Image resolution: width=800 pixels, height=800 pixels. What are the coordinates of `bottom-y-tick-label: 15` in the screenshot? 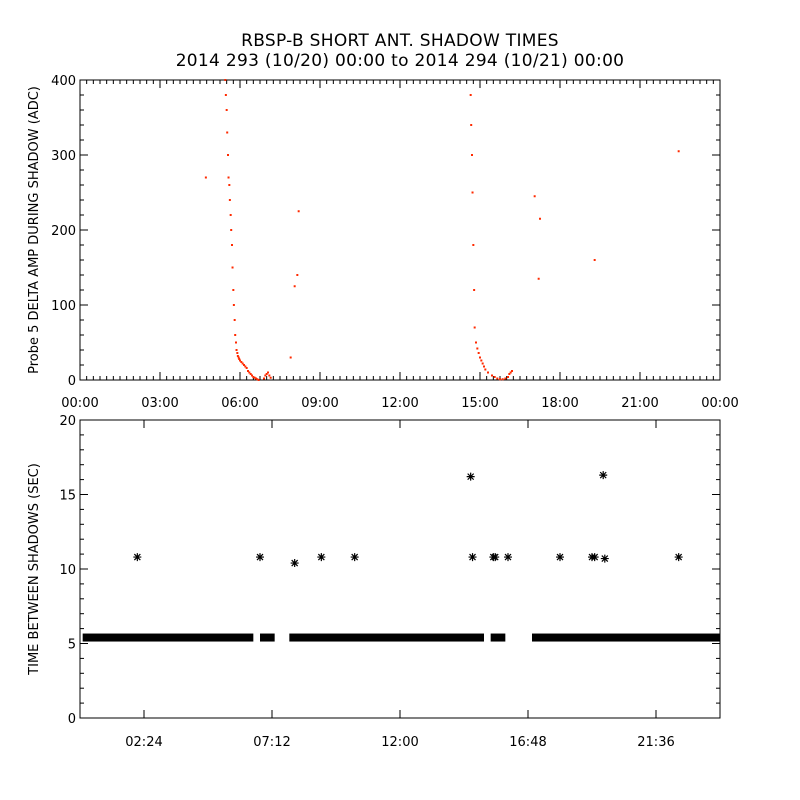 It's located at (67, 496).